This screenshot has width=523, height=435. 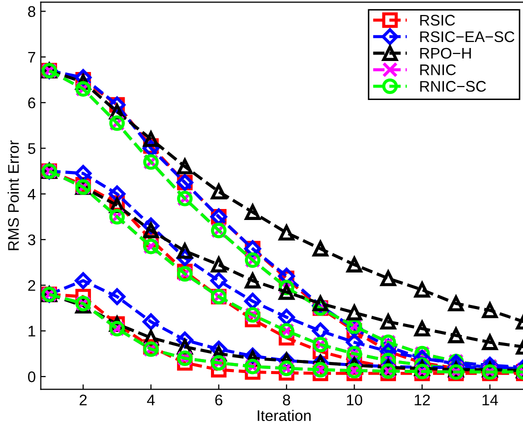 I want to click on x-tick-label: 4, so click(x=151, y=400).